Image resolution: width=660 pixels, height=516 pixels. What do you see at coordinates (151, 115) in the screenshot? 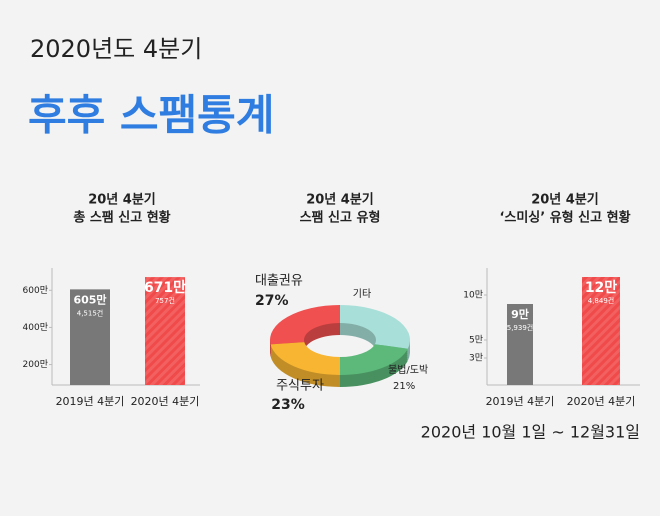
I see `headline: 후후 스팸통계` at bounding box center [151, 115].